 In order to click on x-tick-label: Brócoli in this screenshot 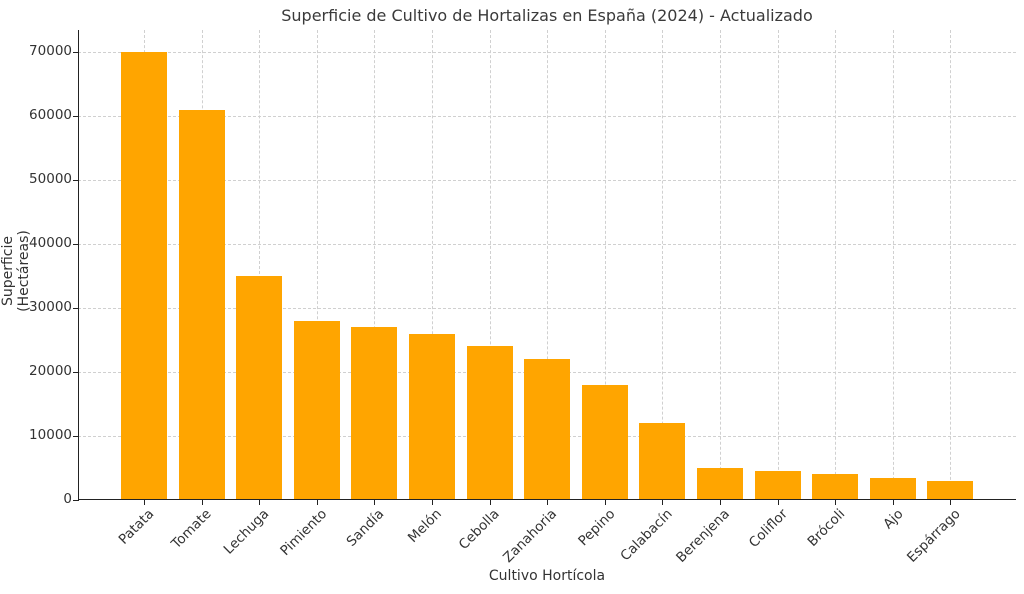, I will do `click(826, 528)`.